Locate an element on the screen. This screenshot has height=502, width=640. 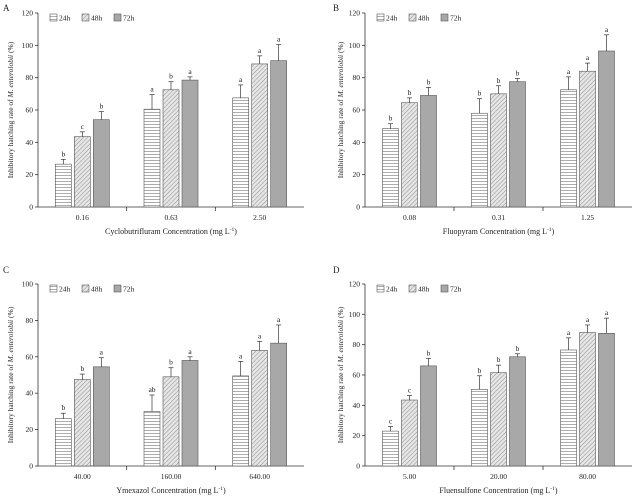
x-category-label: 2.50 is located at coordinates (259, 217).